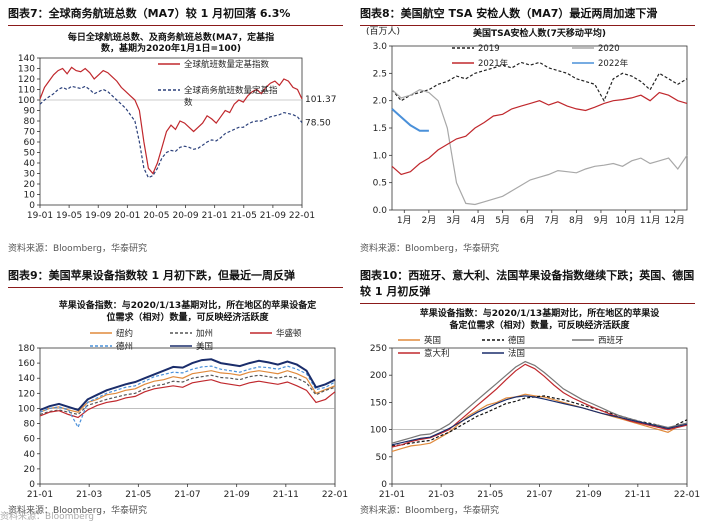  What do you see at coordinates (204, 346) in the screenshot?
I see `legend-label: 美国` at bounding box center [204, 346].